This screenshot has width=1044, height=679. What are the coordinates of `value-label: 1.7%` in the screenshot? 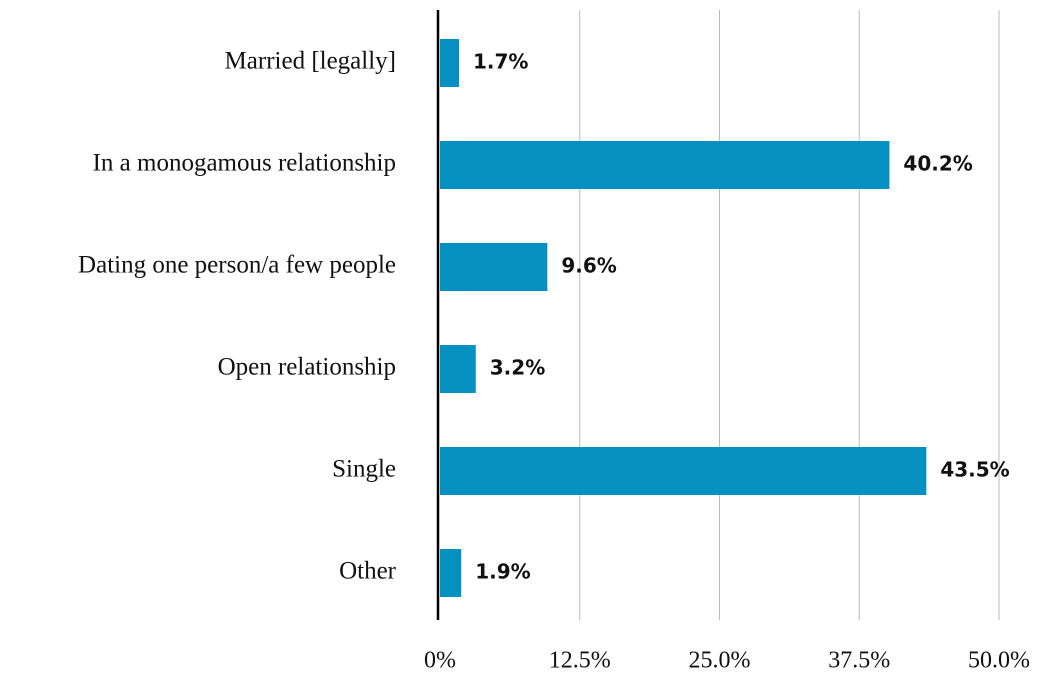 It's located at (500, 62).